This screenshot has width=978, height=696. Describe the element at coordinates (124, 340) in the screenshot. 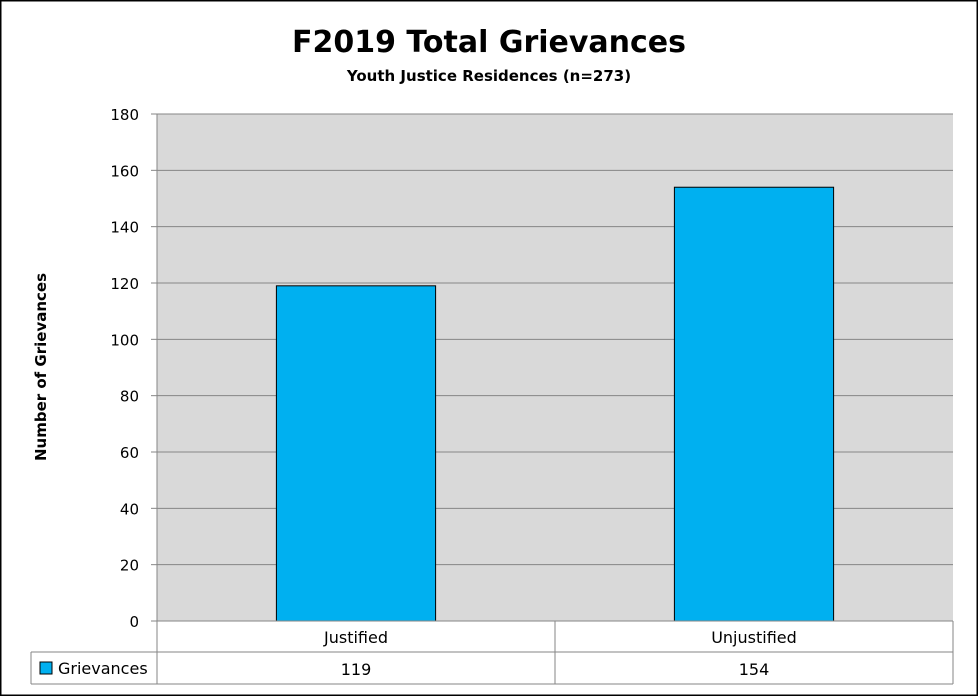

I see `y-tick-label: 100` at that location.